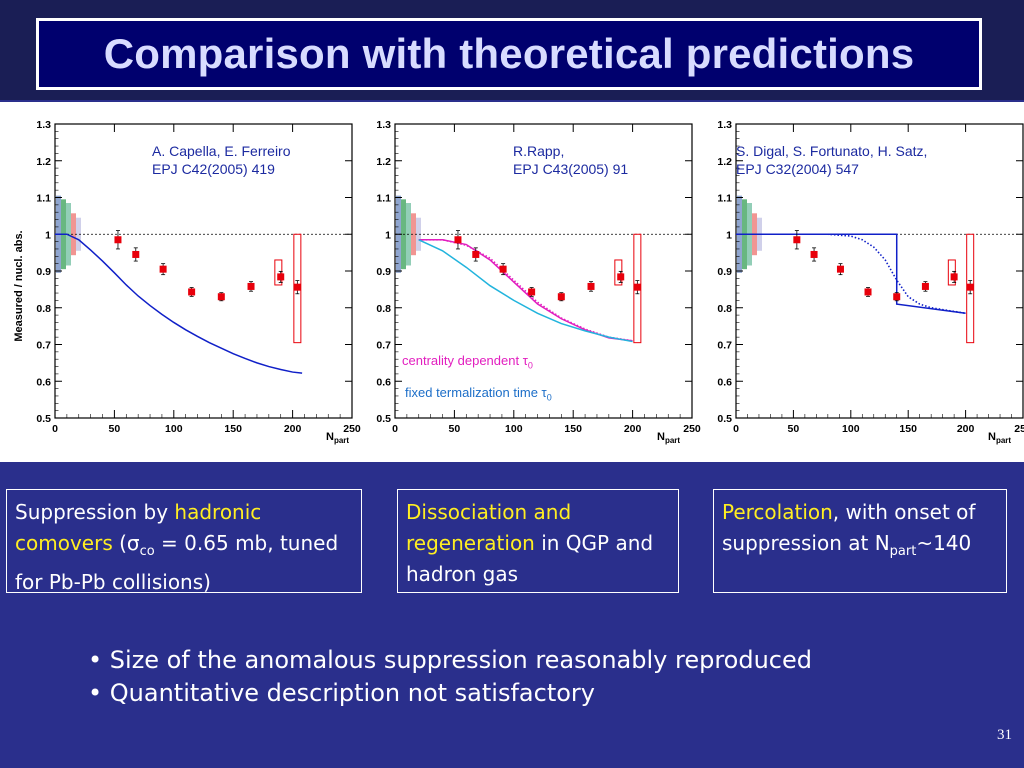 The image size is (1024, 768). I want to click on citation: R.Rapp, EPJ C43(2005) 91, so click(570, 160).